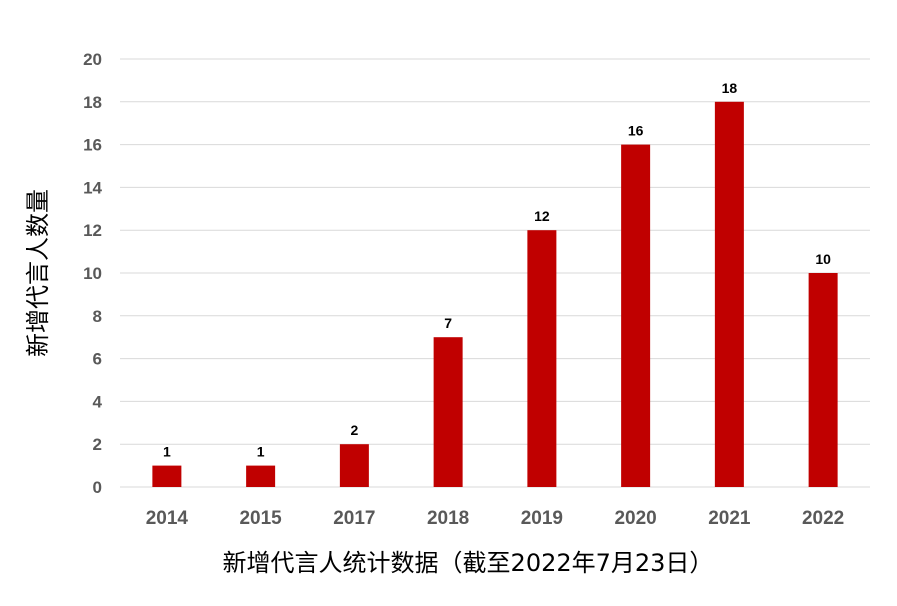  Describe the element at coordinates (97, 487) in the screenshot. I see `y-tick-label: 0` at that location.